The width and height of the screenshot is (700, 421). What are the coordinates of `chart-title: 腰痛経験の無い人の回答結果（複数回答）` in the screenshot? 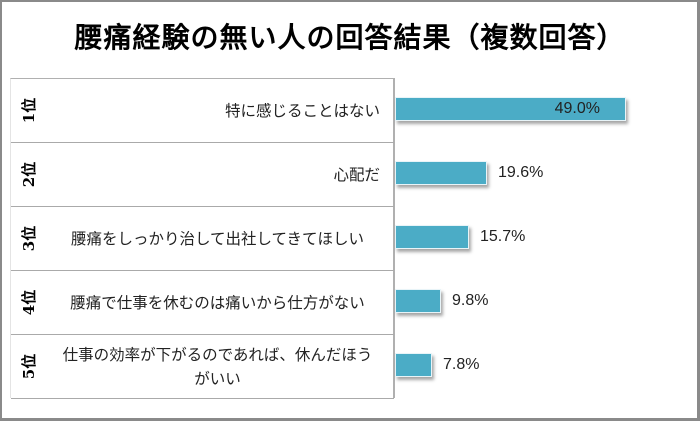 It's located at (350, 37).